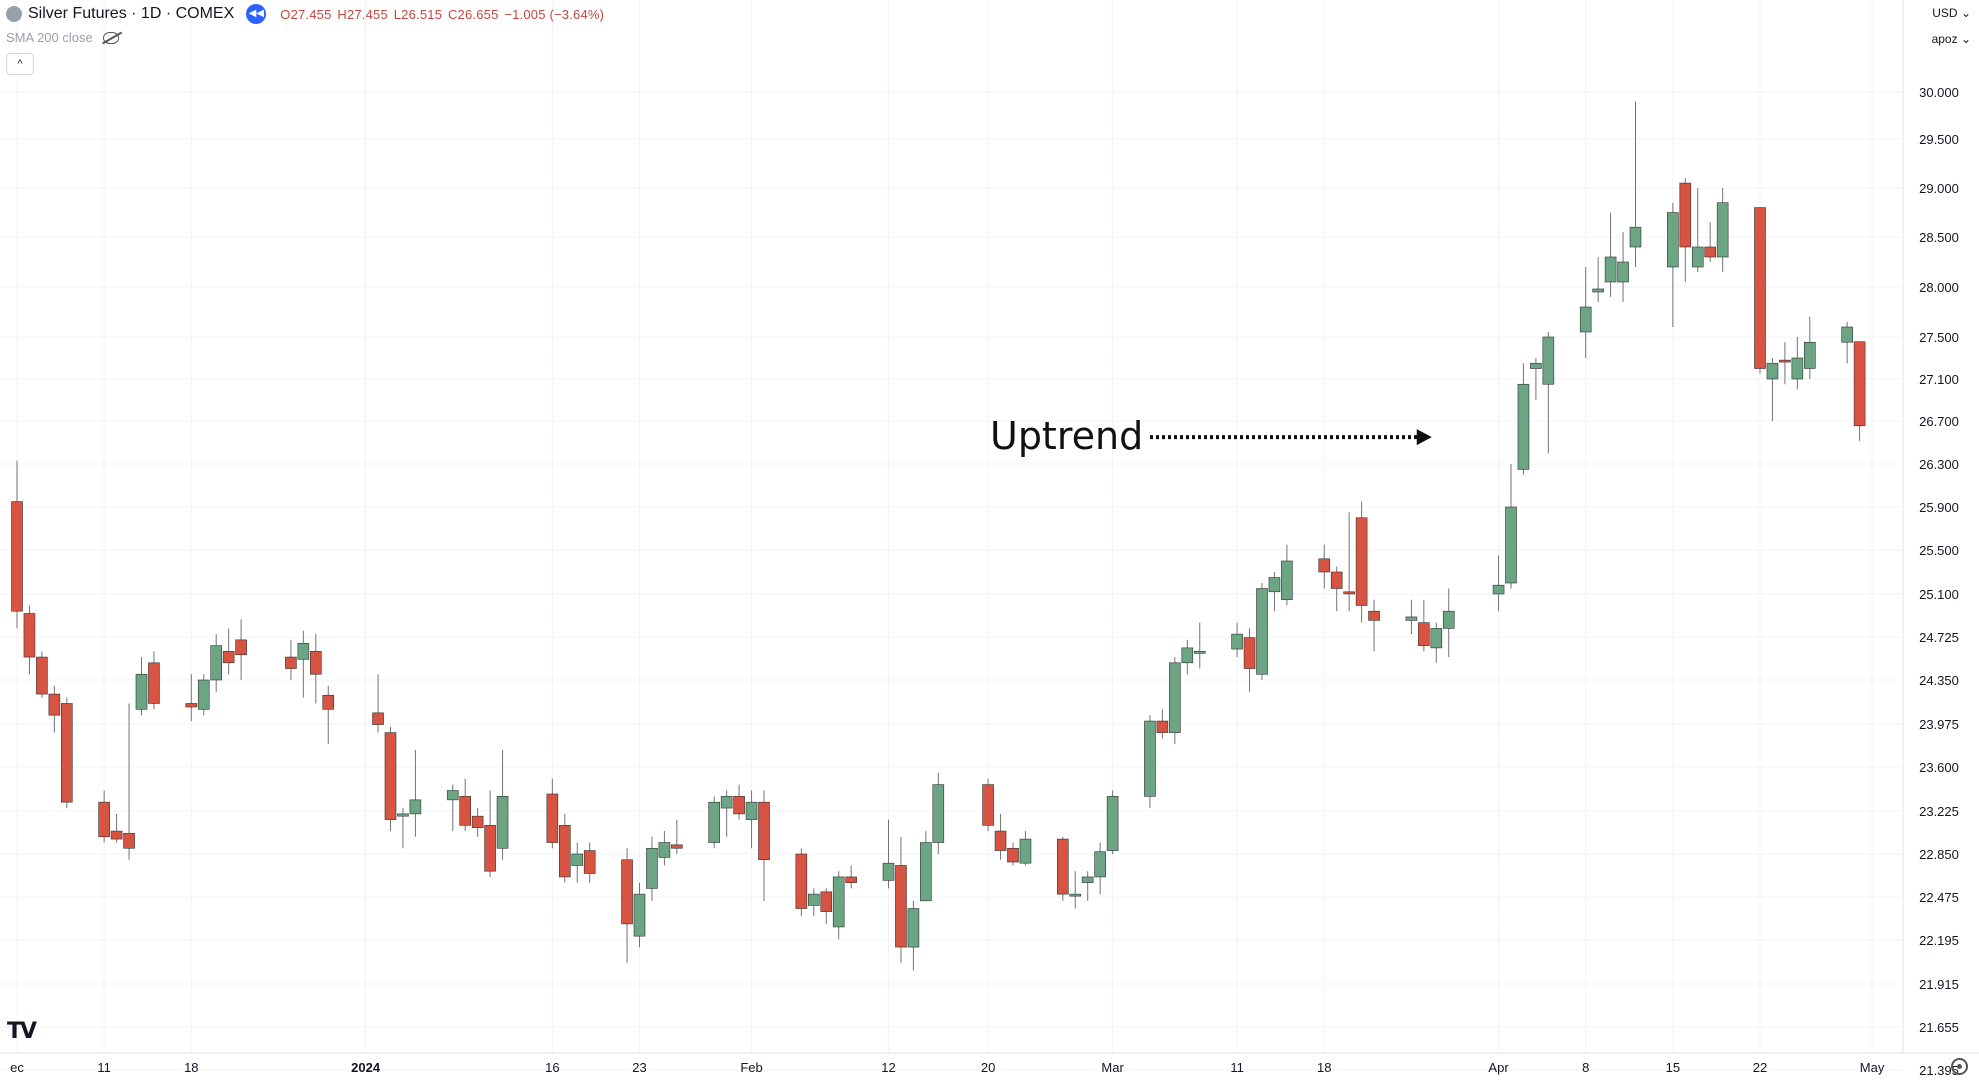 The image size is (1979, 1080). What do you see at coordinates (1760, 1067) in the screenshot?
I see `time-tick-label: 22` at bounding box center [1760, 1067].